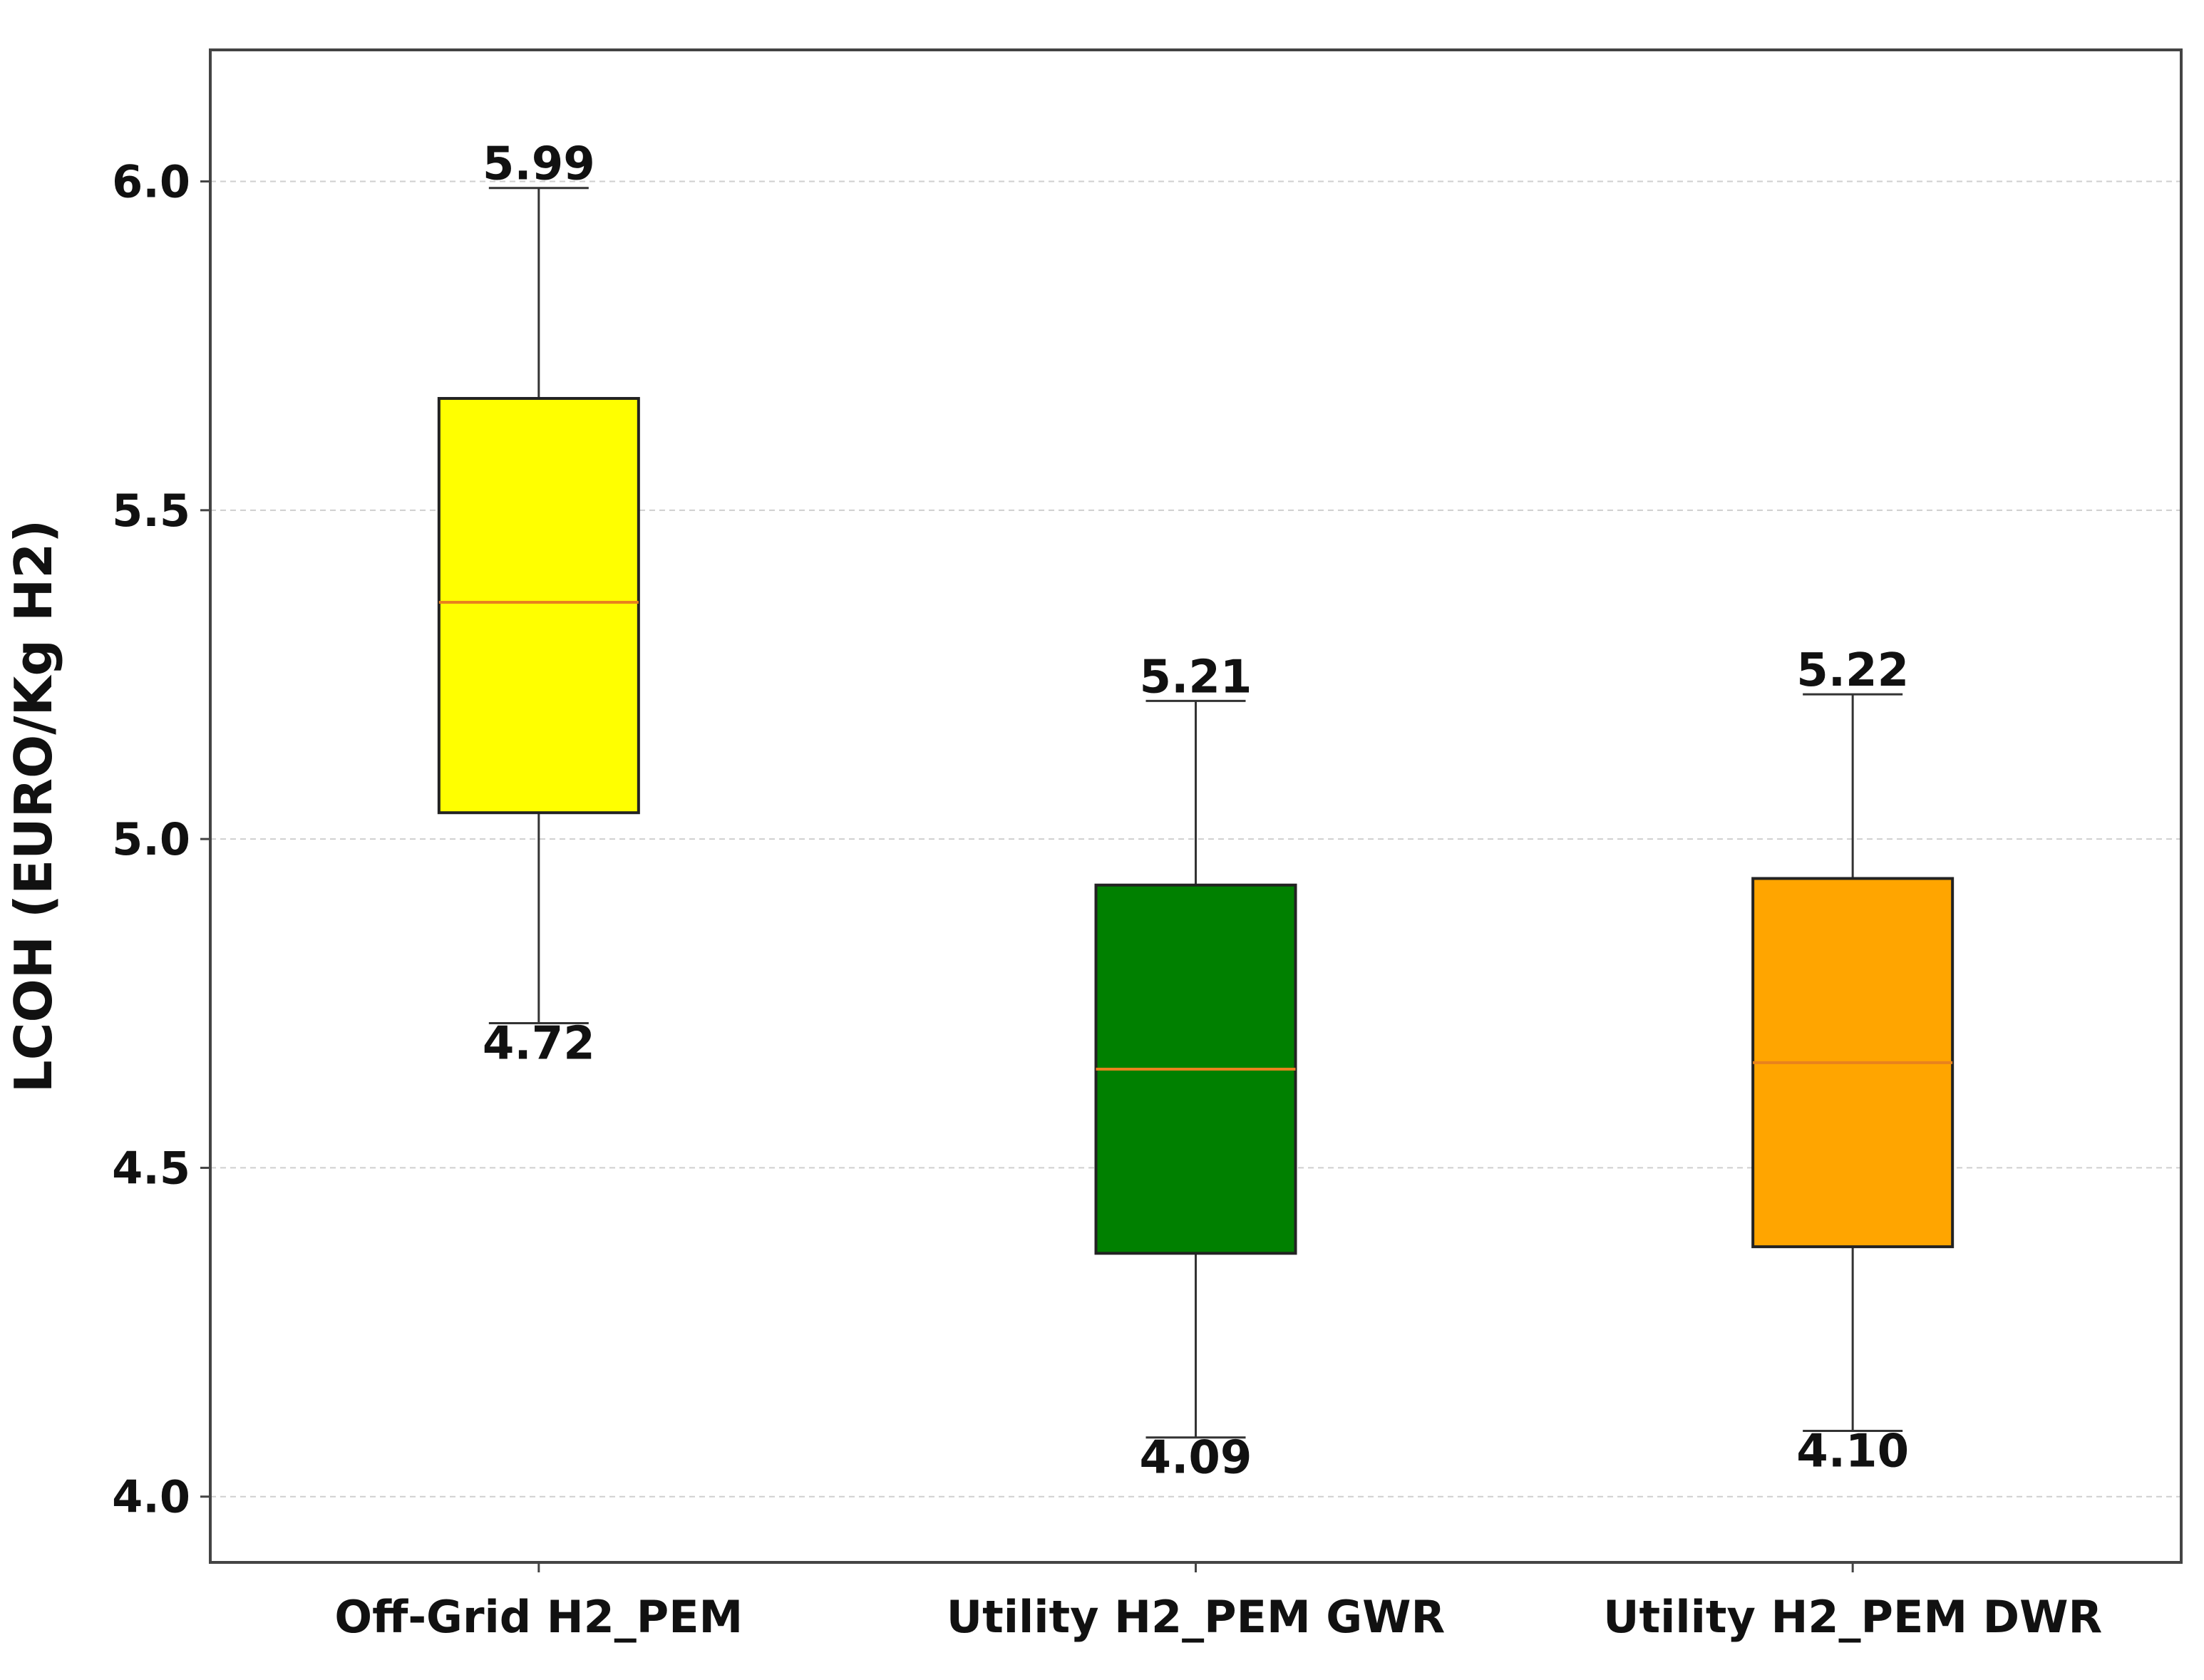 The height and width of the screenshot is (1680, 2204). What do you see at coordinates (151, 1497) in the screenshot?
I see `y-tick-label: 4.0` at bounding box center [151, 1497].